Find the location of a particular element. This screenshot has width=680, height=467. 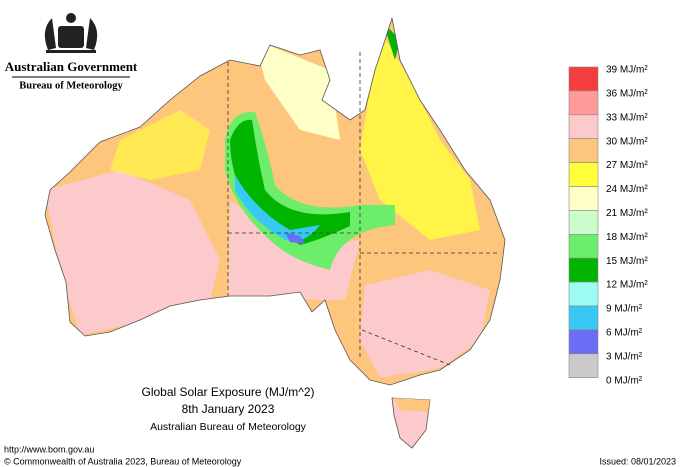

map-source: Australian Bureau of Meteorology is located at coordinates (228, 427).